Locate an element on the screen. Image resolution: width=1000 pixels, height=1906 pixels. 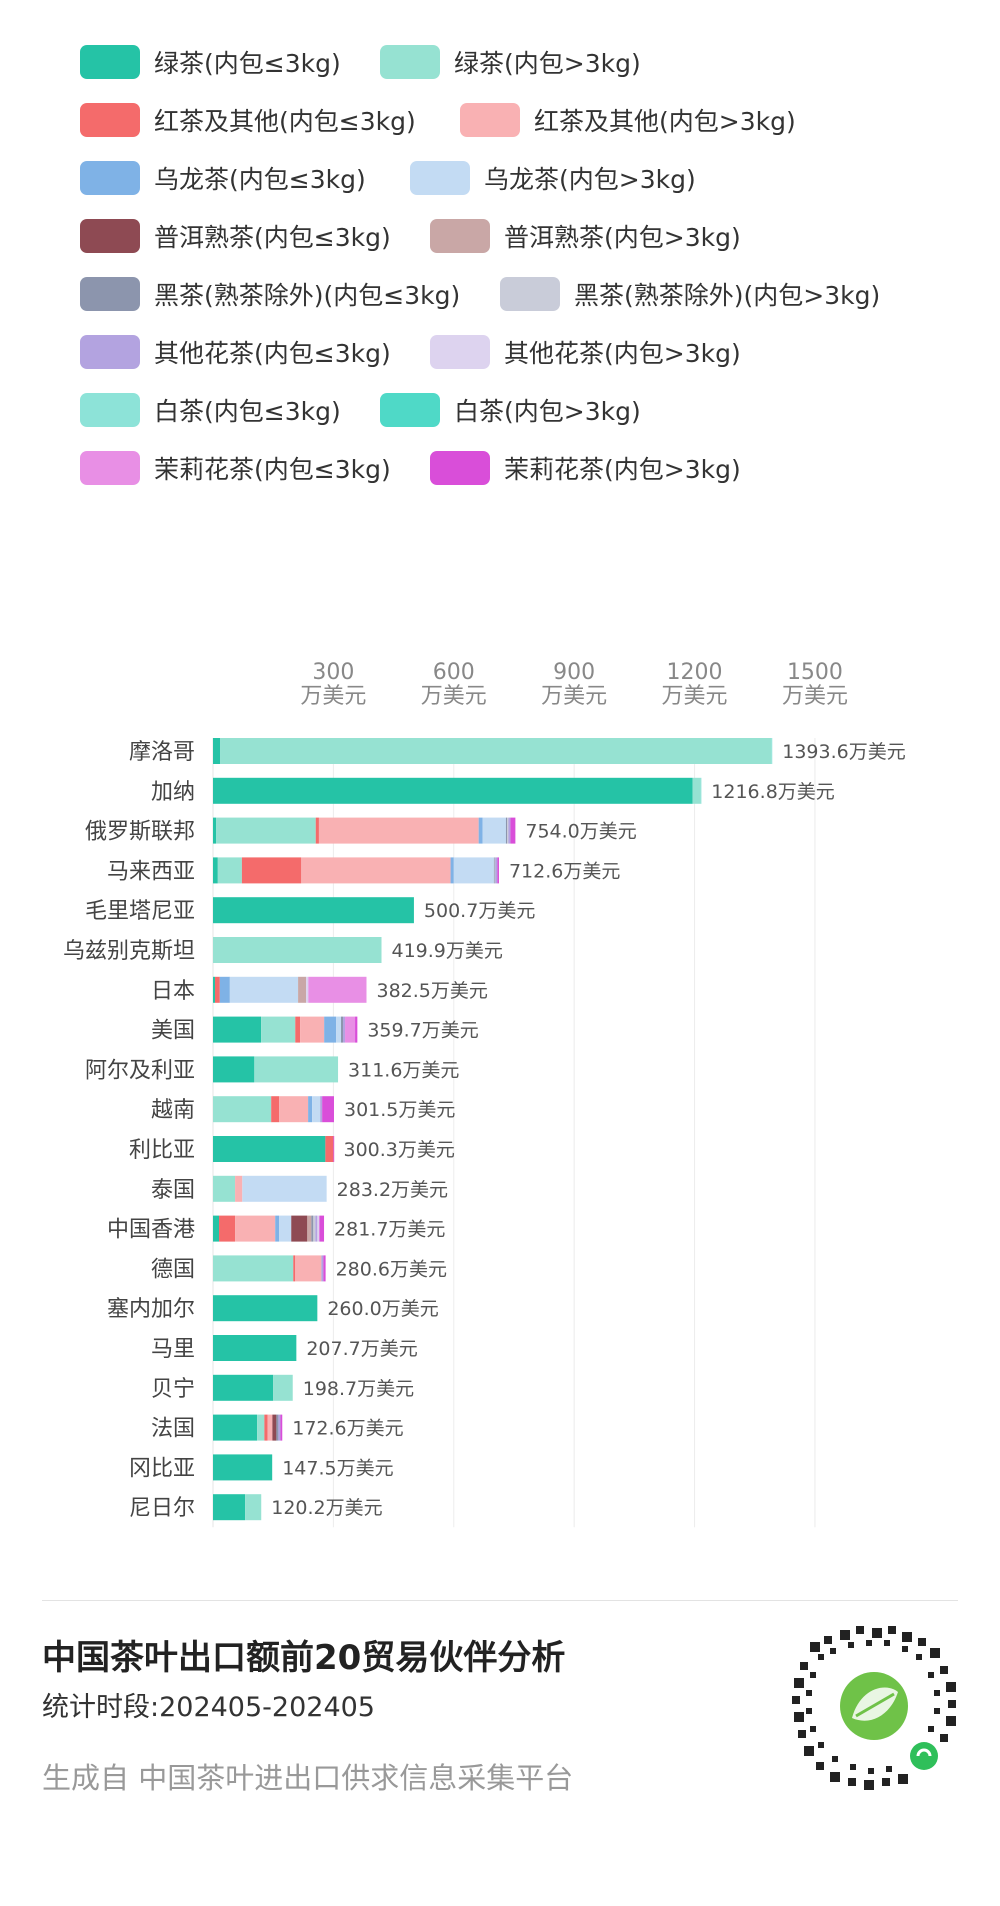
legend-item: 白茶(内包≤3kg) is located at coordinates (210, 410).